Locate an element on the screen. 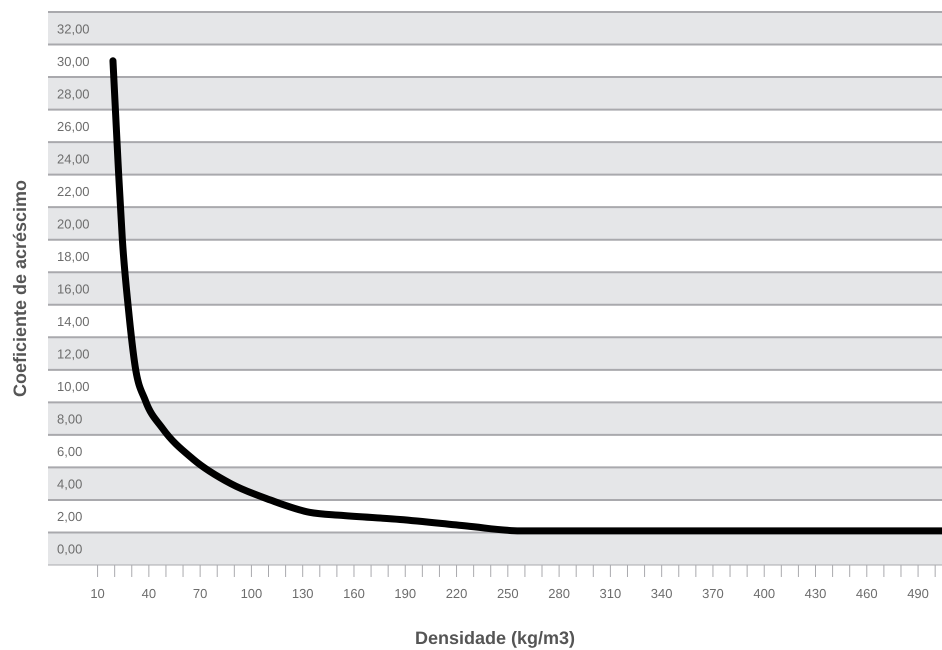 This screenshot has width=942, height=650. x-tick-label: 100 is located at coordinates (251, 594).